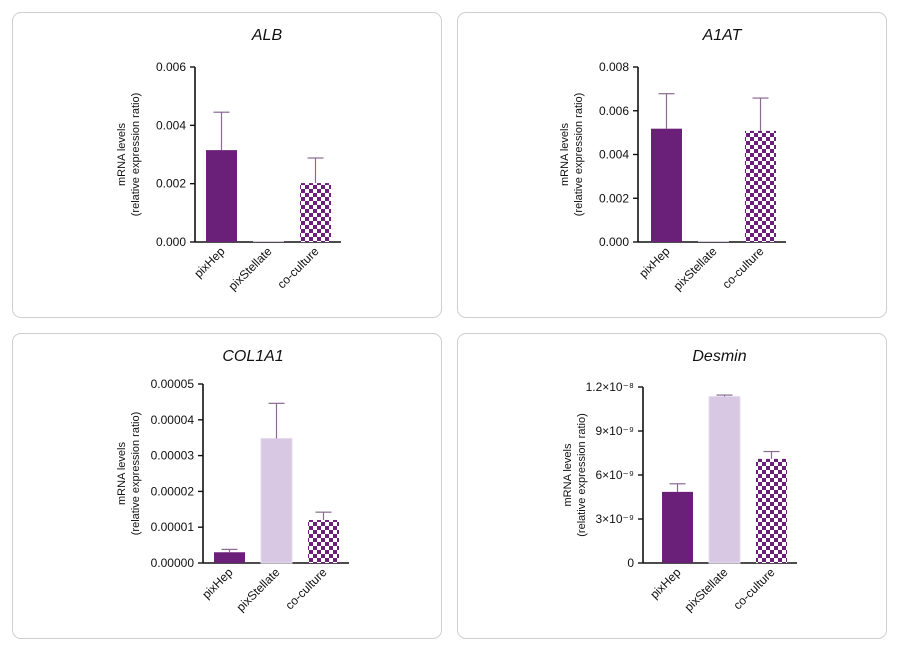  Describe the element at coordinates (614, 67) in the screenshot. I see `y-tick-label: 0.008` at that location.